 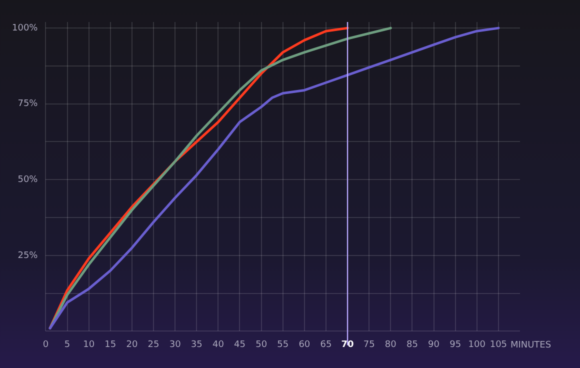 What do you see at coordinates (132, 345) in the screenshot?
I see `x-tick-label: 20` at bounding box center [132, 345].